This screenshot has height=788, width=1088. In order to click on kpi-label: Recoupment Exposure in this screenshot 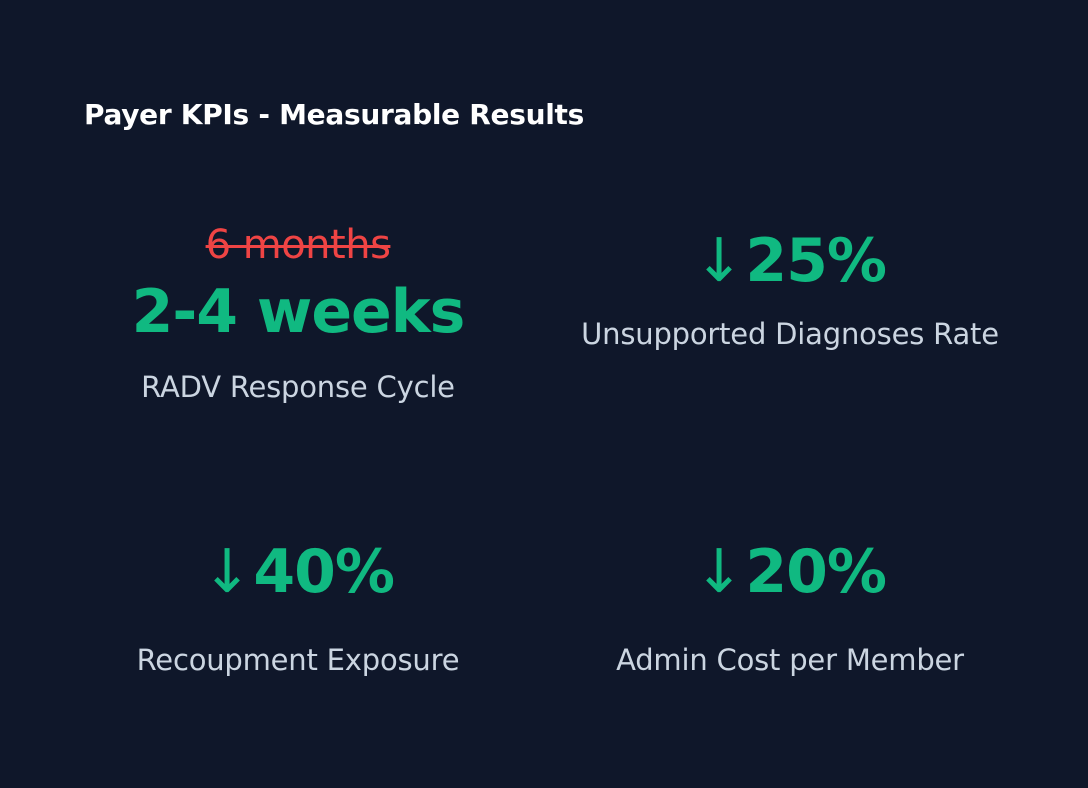, I will do `click(298, 660)`.